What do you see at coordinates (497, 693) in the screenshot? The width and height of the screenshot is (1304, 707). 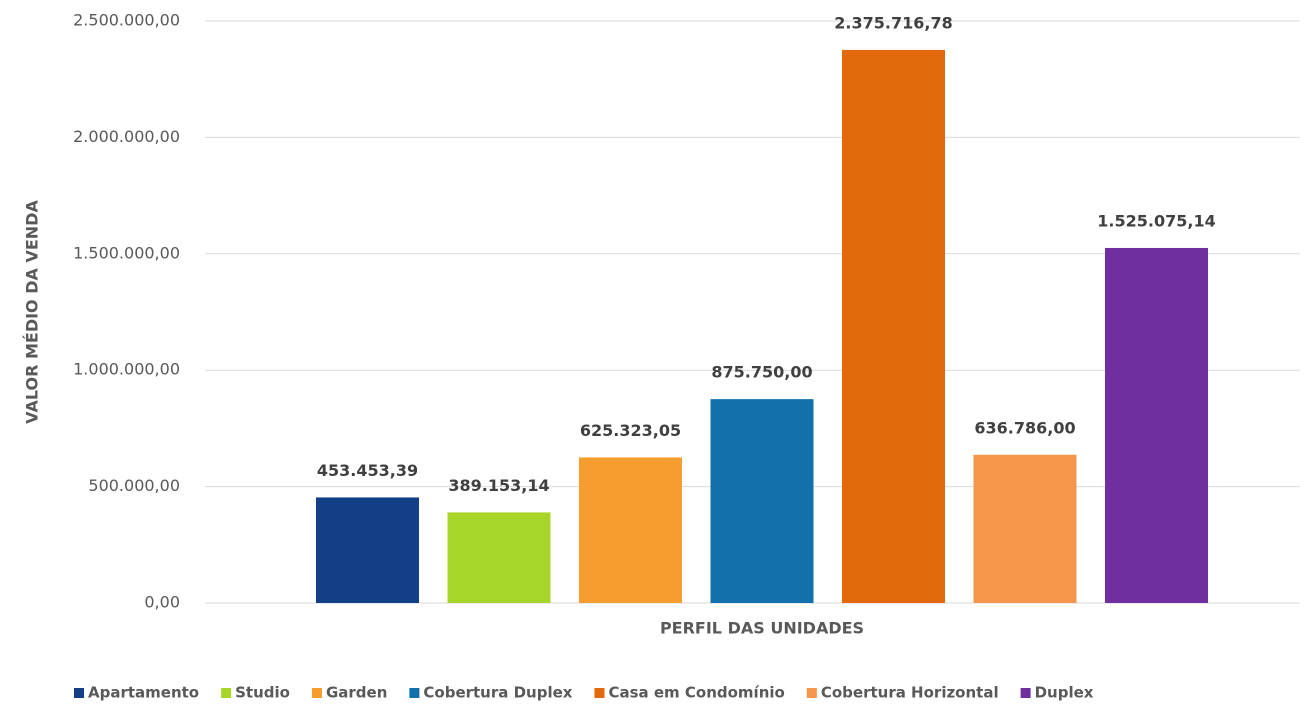 I see `legend-label: Cobertura Duplex` at bounding box center [497, 693].